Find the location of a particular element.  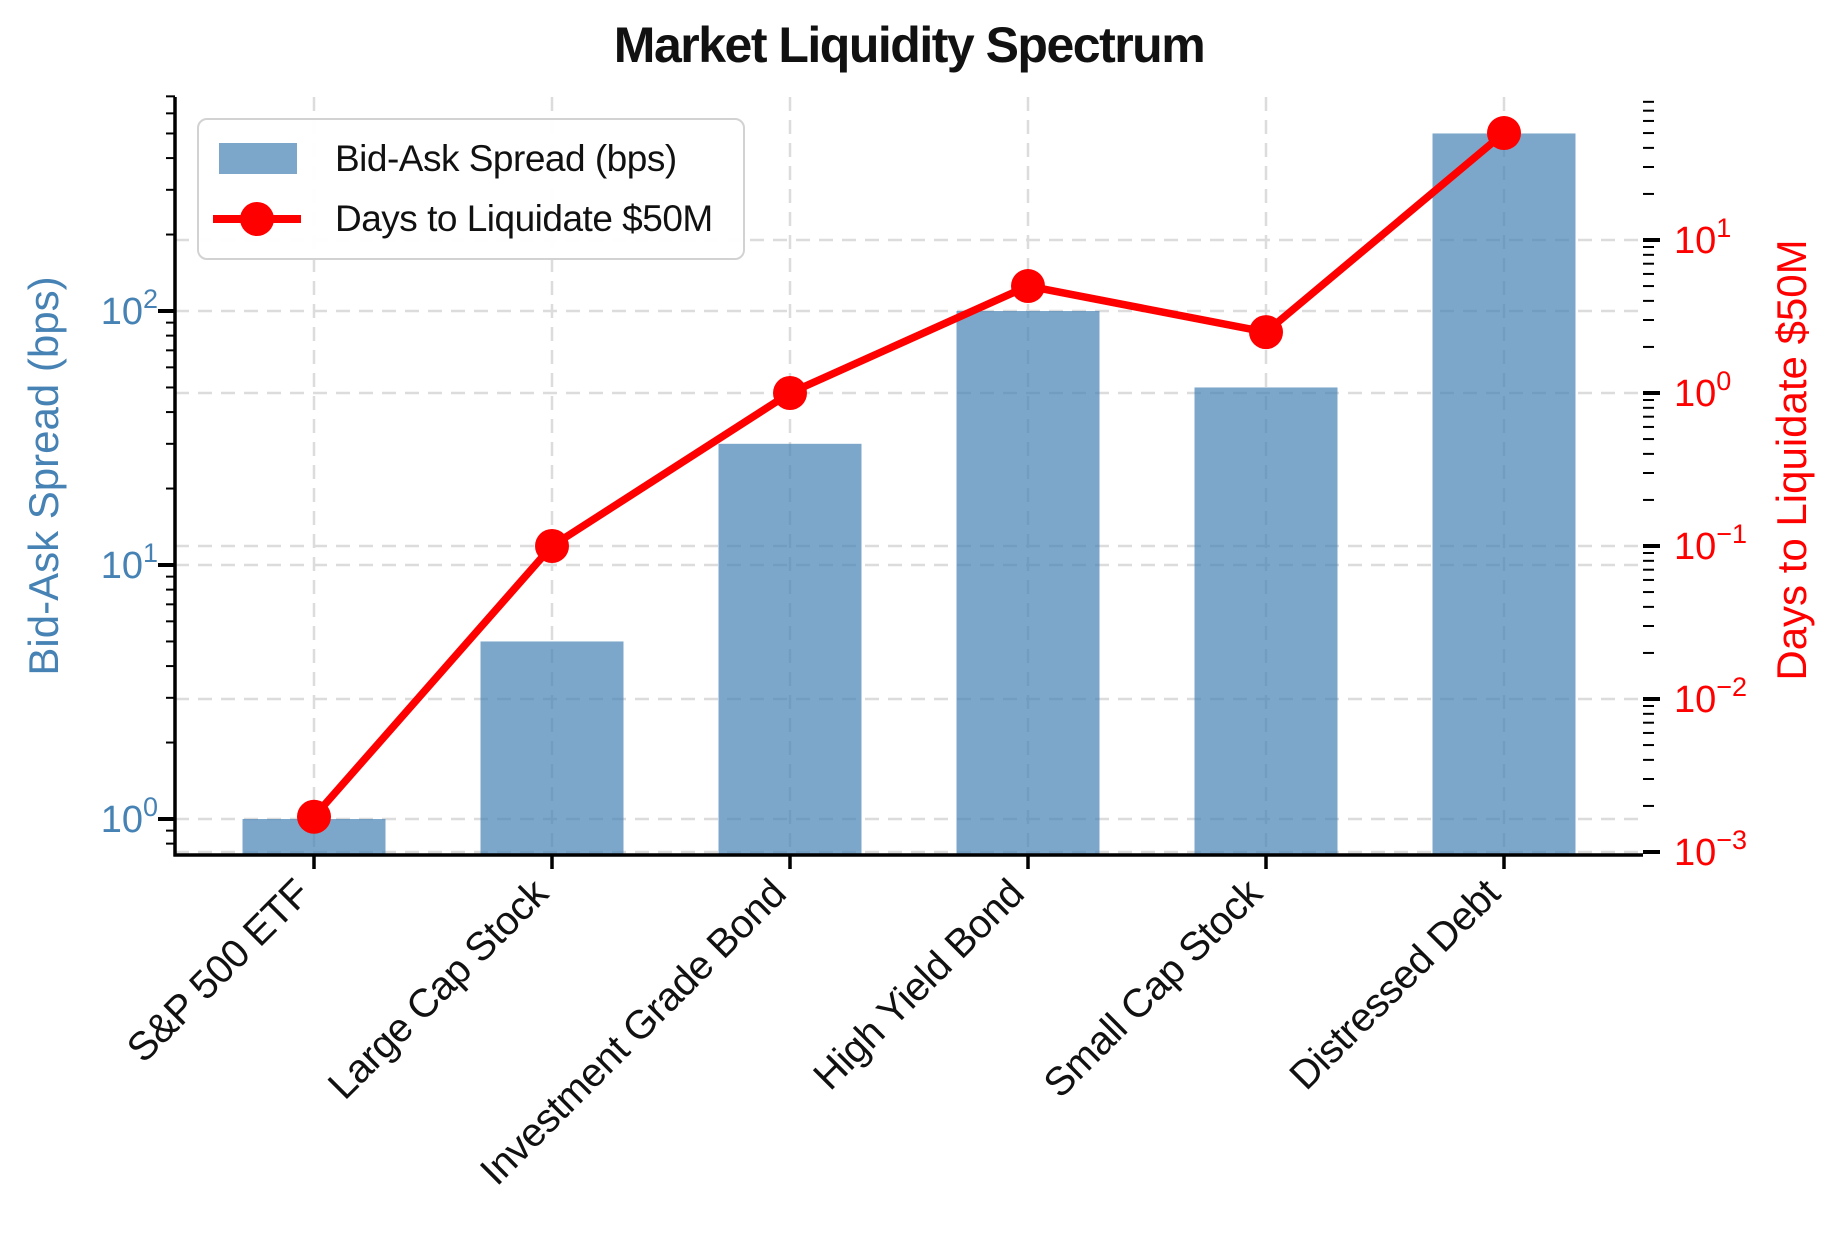

right-tick-label: 10⁰ is located at coordinates (1702, 390).